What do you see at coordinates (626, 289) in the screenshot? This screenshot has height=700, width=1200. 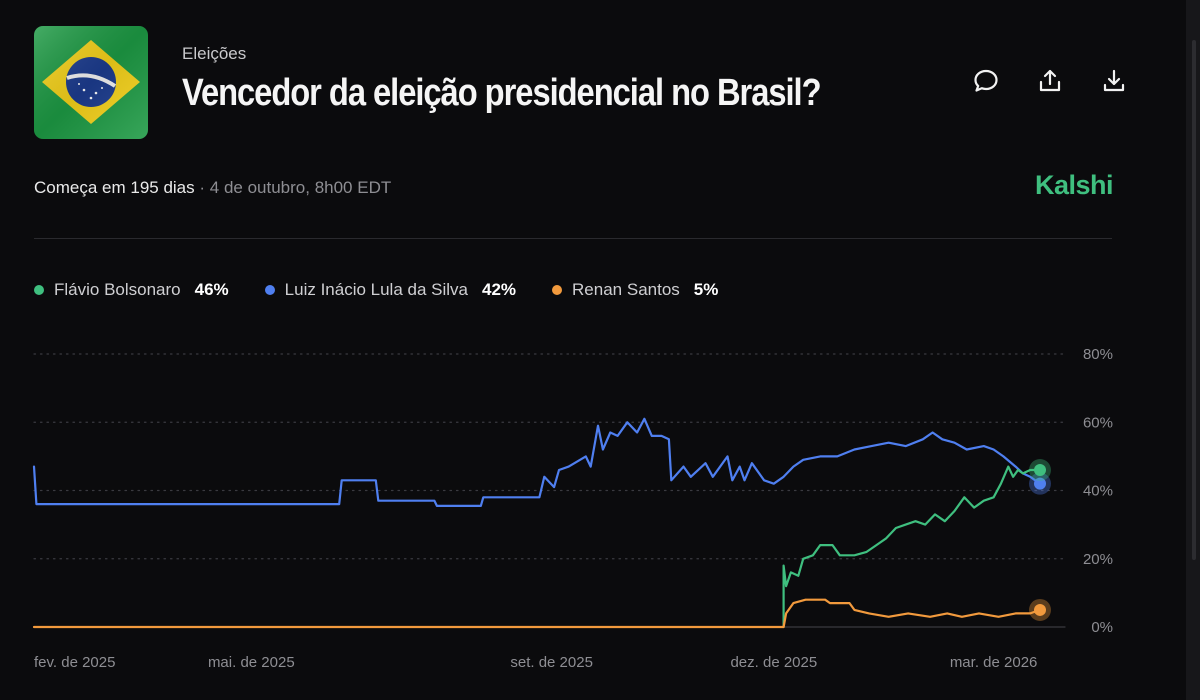 I see `legend-name: Renan Santos` at bounding box center [626, 289].